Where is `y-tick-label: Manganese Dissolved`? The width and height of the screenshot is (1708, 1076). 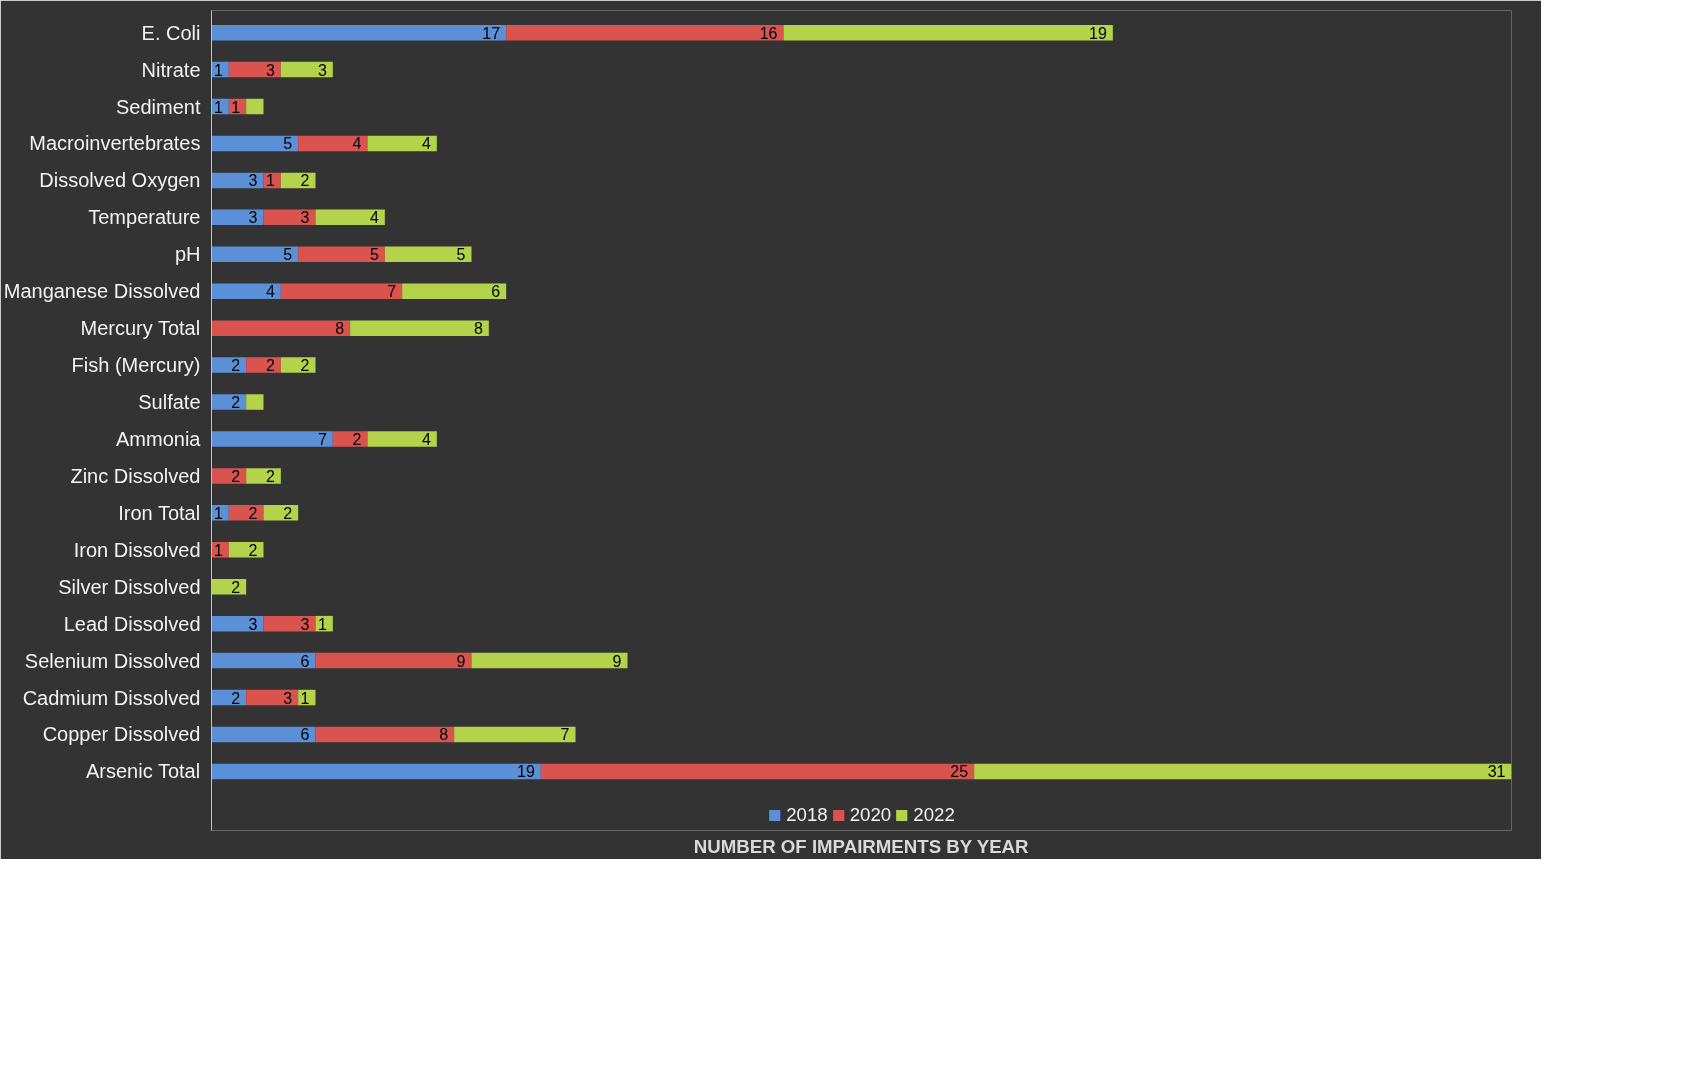
y-tick-label: Manganese Dissolved is located at coordinates (102, 291).